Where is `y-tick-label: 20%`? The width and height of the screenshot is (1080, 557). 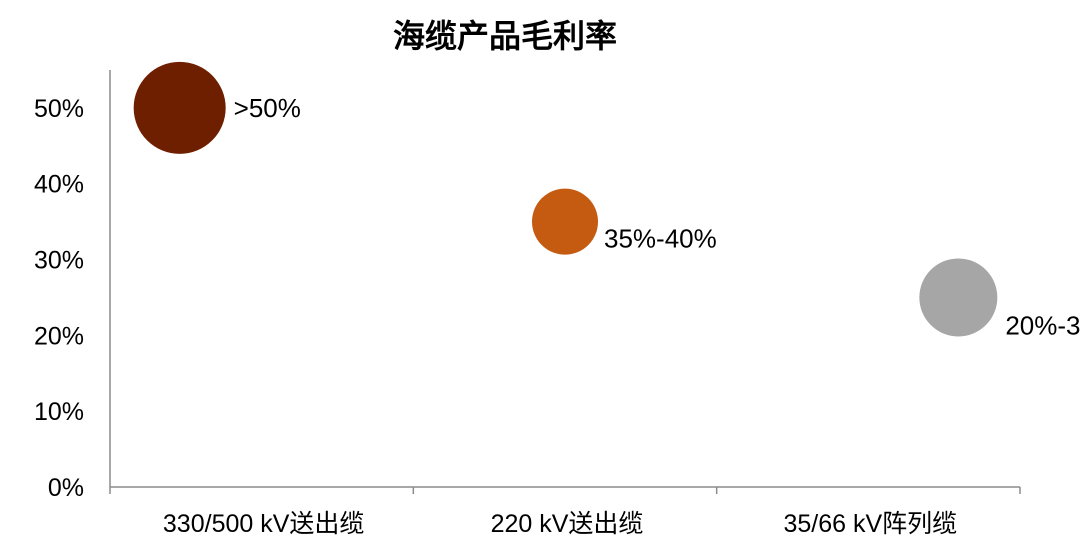
y-tick-label: 20% is located at coordinates (59, 336).